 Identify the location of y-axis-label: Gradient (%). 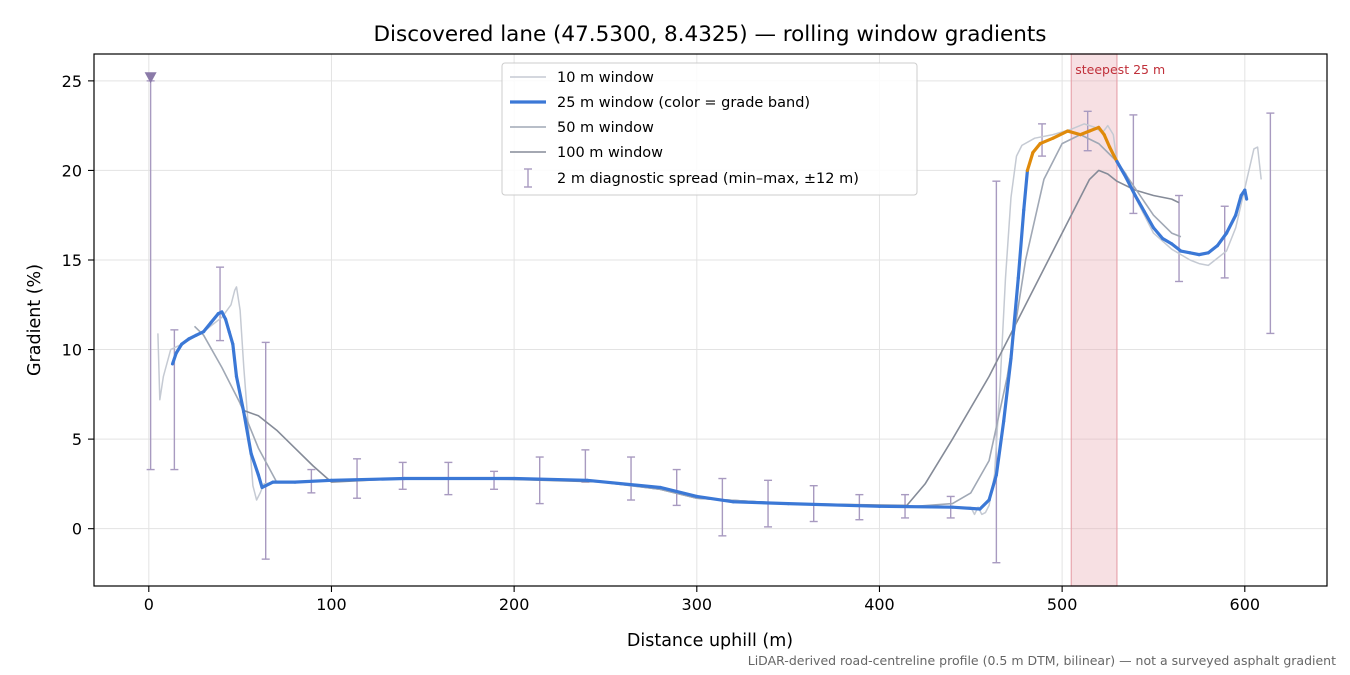
(35, 320).